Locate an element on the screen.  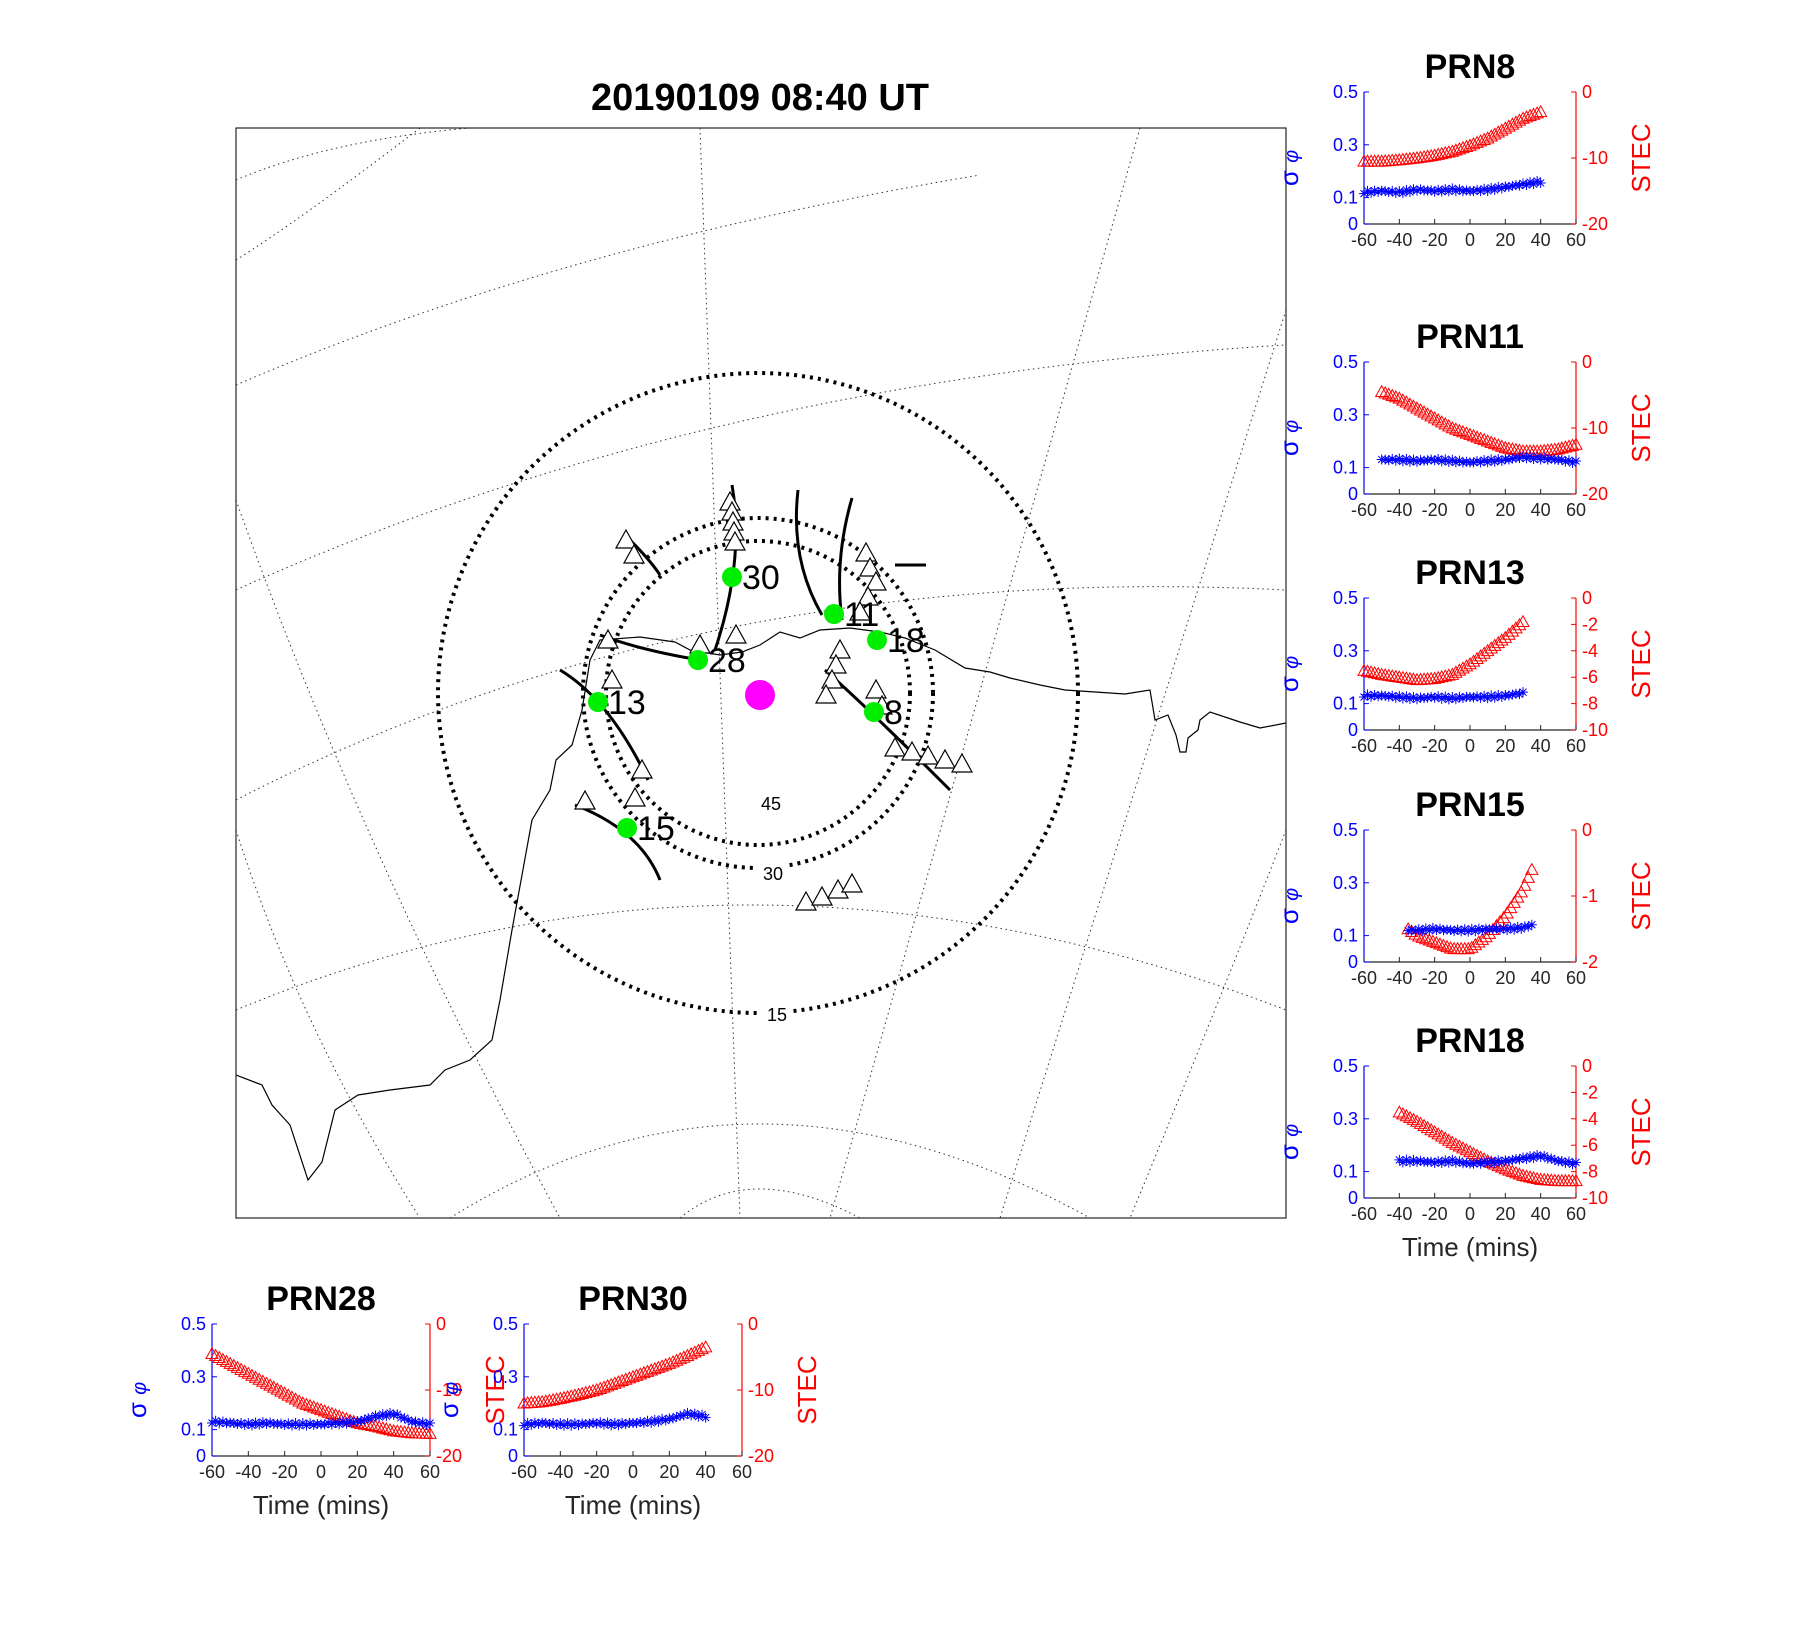
y-tick-label-right: -4 is located at coordinates (1590, 651).